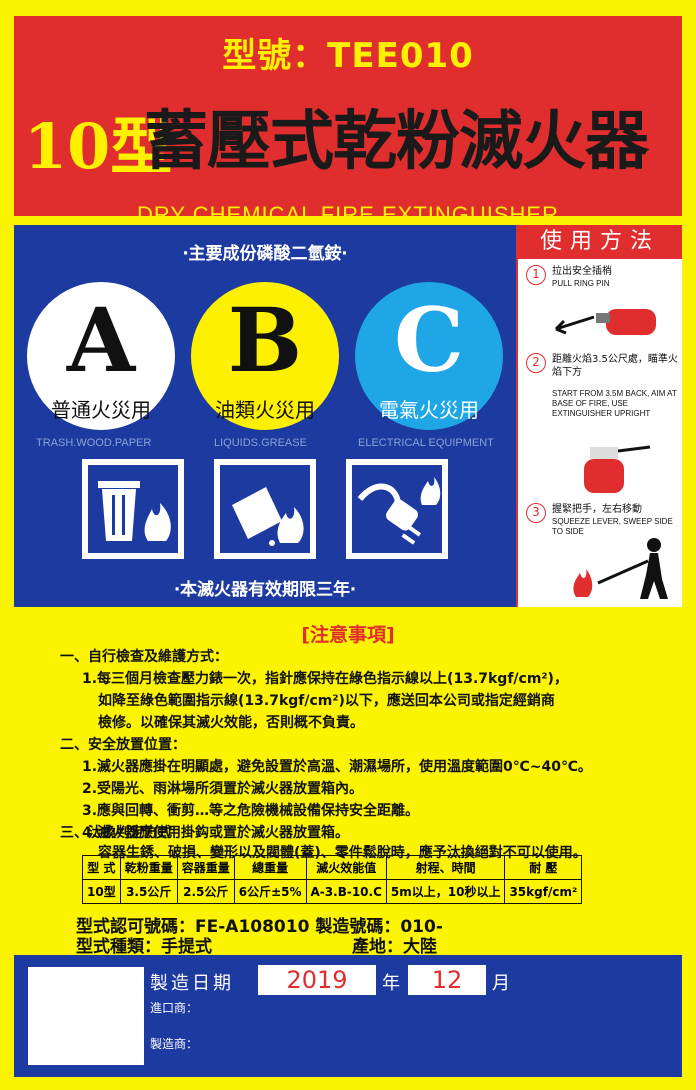  What do you see at coordinates (116, 833) in the screenshot?
I see `notice-section-3: 三、汰換判定方式` at bounding box center [116, 833].